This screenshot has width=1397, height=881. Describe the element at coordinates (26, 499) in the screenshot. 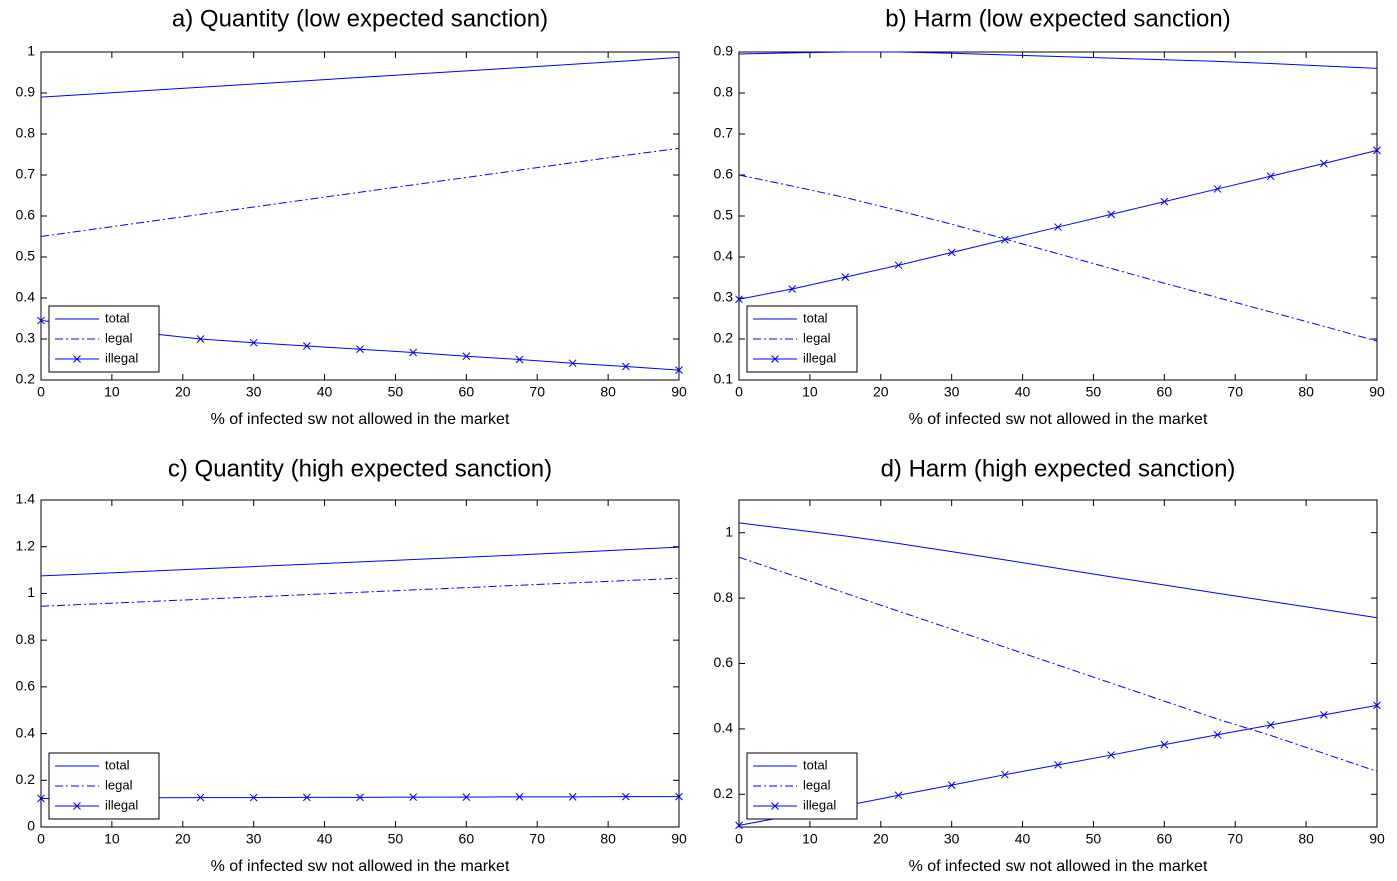

I see `y-tick-label: 1.4` at that location.